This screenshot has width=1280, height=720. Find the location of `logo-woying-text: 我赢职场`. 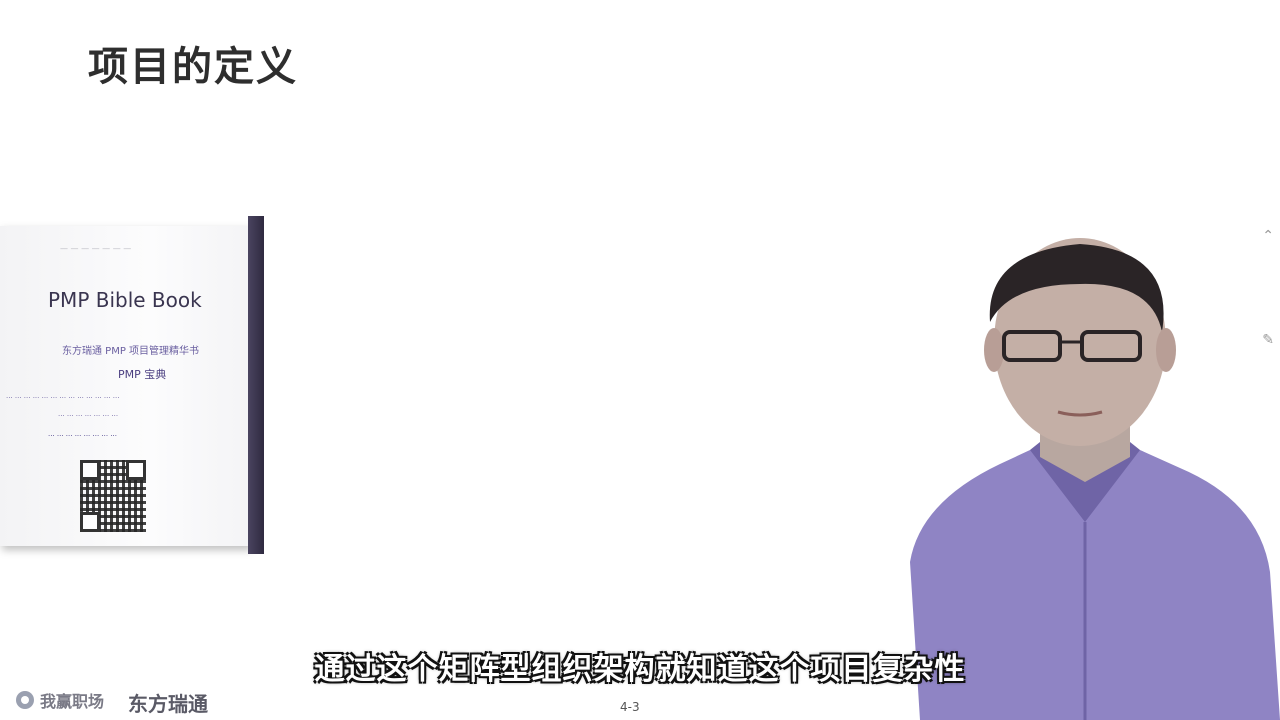

logo-woying-text: 我赢职场 is located at coordinates (72, 701).